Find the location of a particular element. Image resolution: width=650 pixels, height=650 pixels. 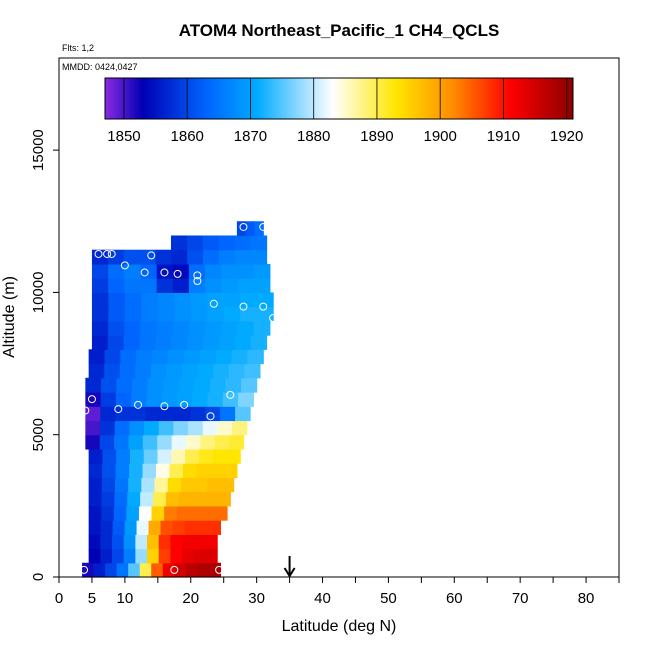

arrow-head is located at coordinates (289, 572).